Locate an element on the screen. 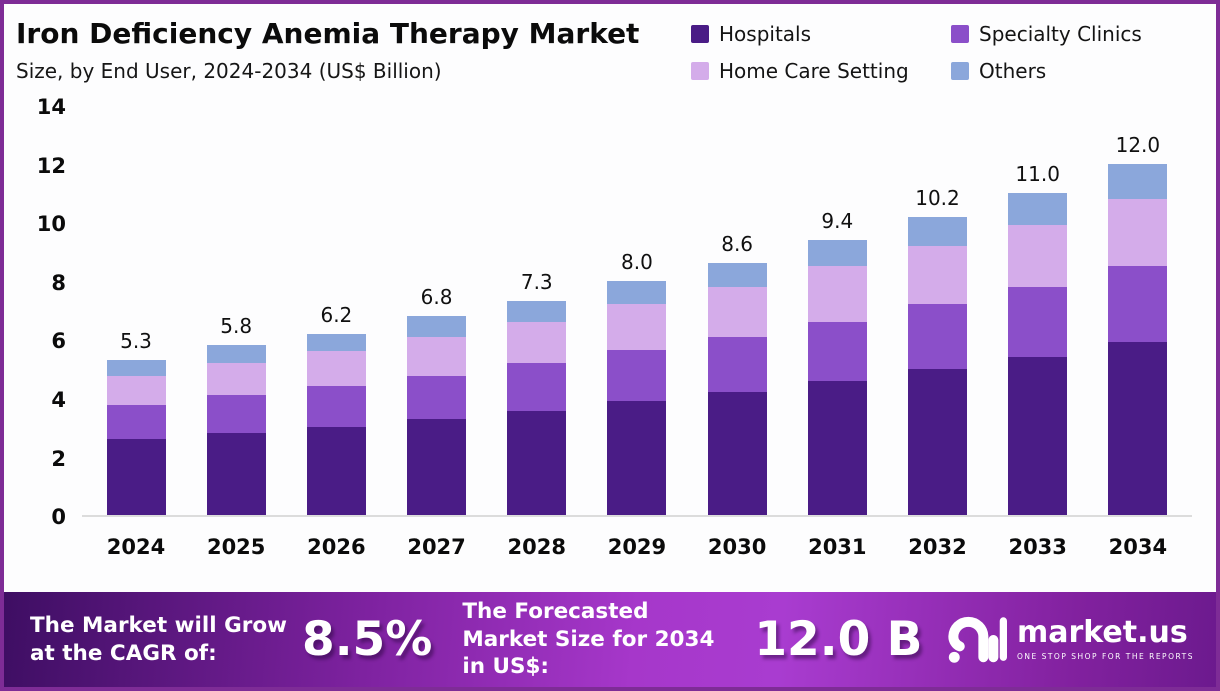 This screenshot has width=1220, height=691. x-axis-label: 2032 is located at coordinates (937, 547).